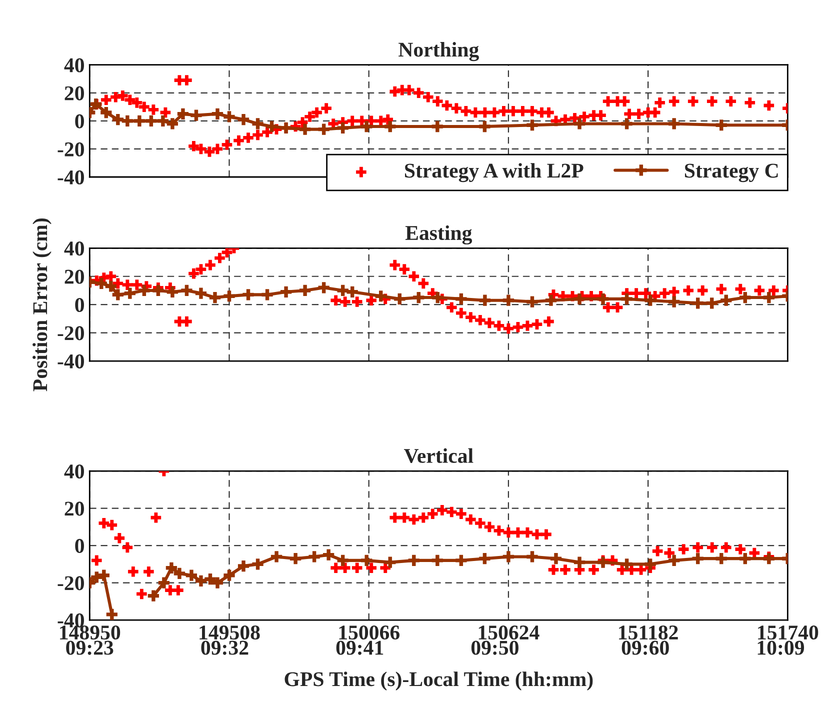  I want to click on x-tick-label: 149508, so click(230, 633).